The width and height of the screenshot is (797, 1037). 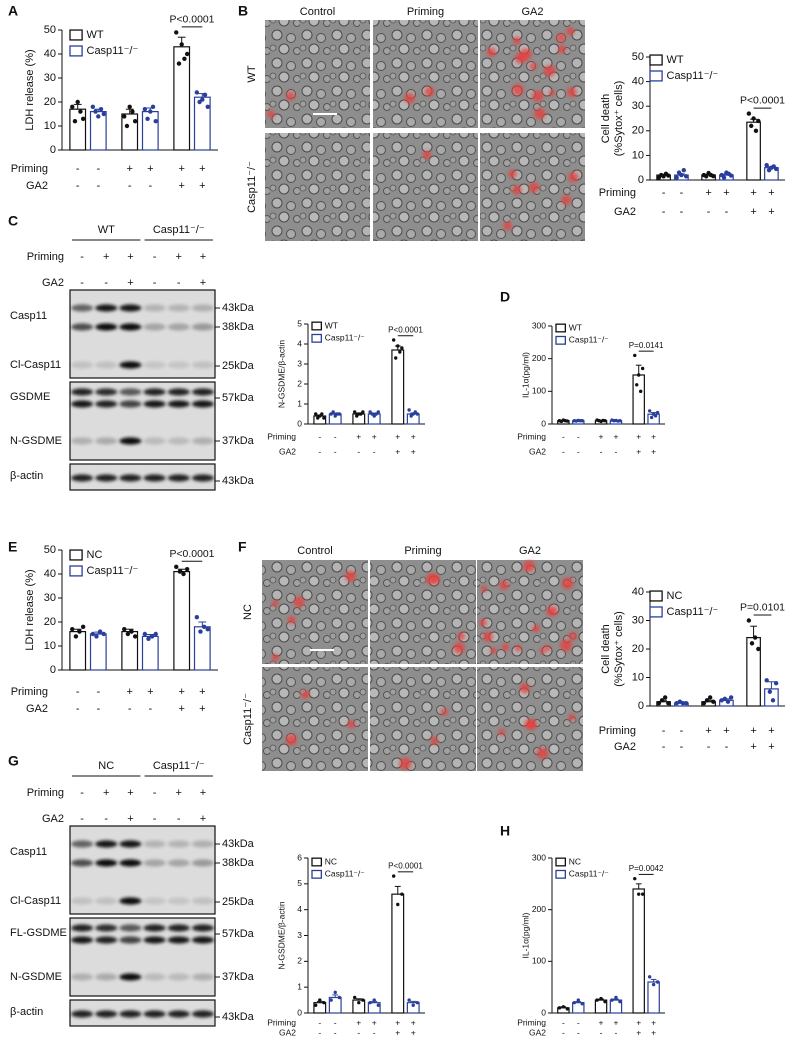 What do you see at coordinates (641, 180) in the screenshot?
I see `y-tick-label: 0` at bounding box center [641, 180].